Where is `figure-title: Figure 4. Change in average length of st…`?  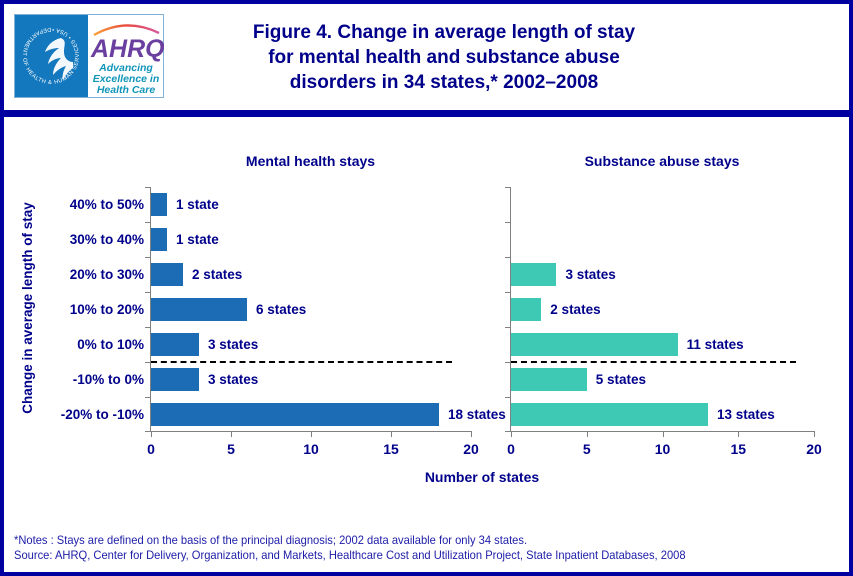 figure-title: Figure 4. Change in average length of st… is located at coordinates (444, 57).